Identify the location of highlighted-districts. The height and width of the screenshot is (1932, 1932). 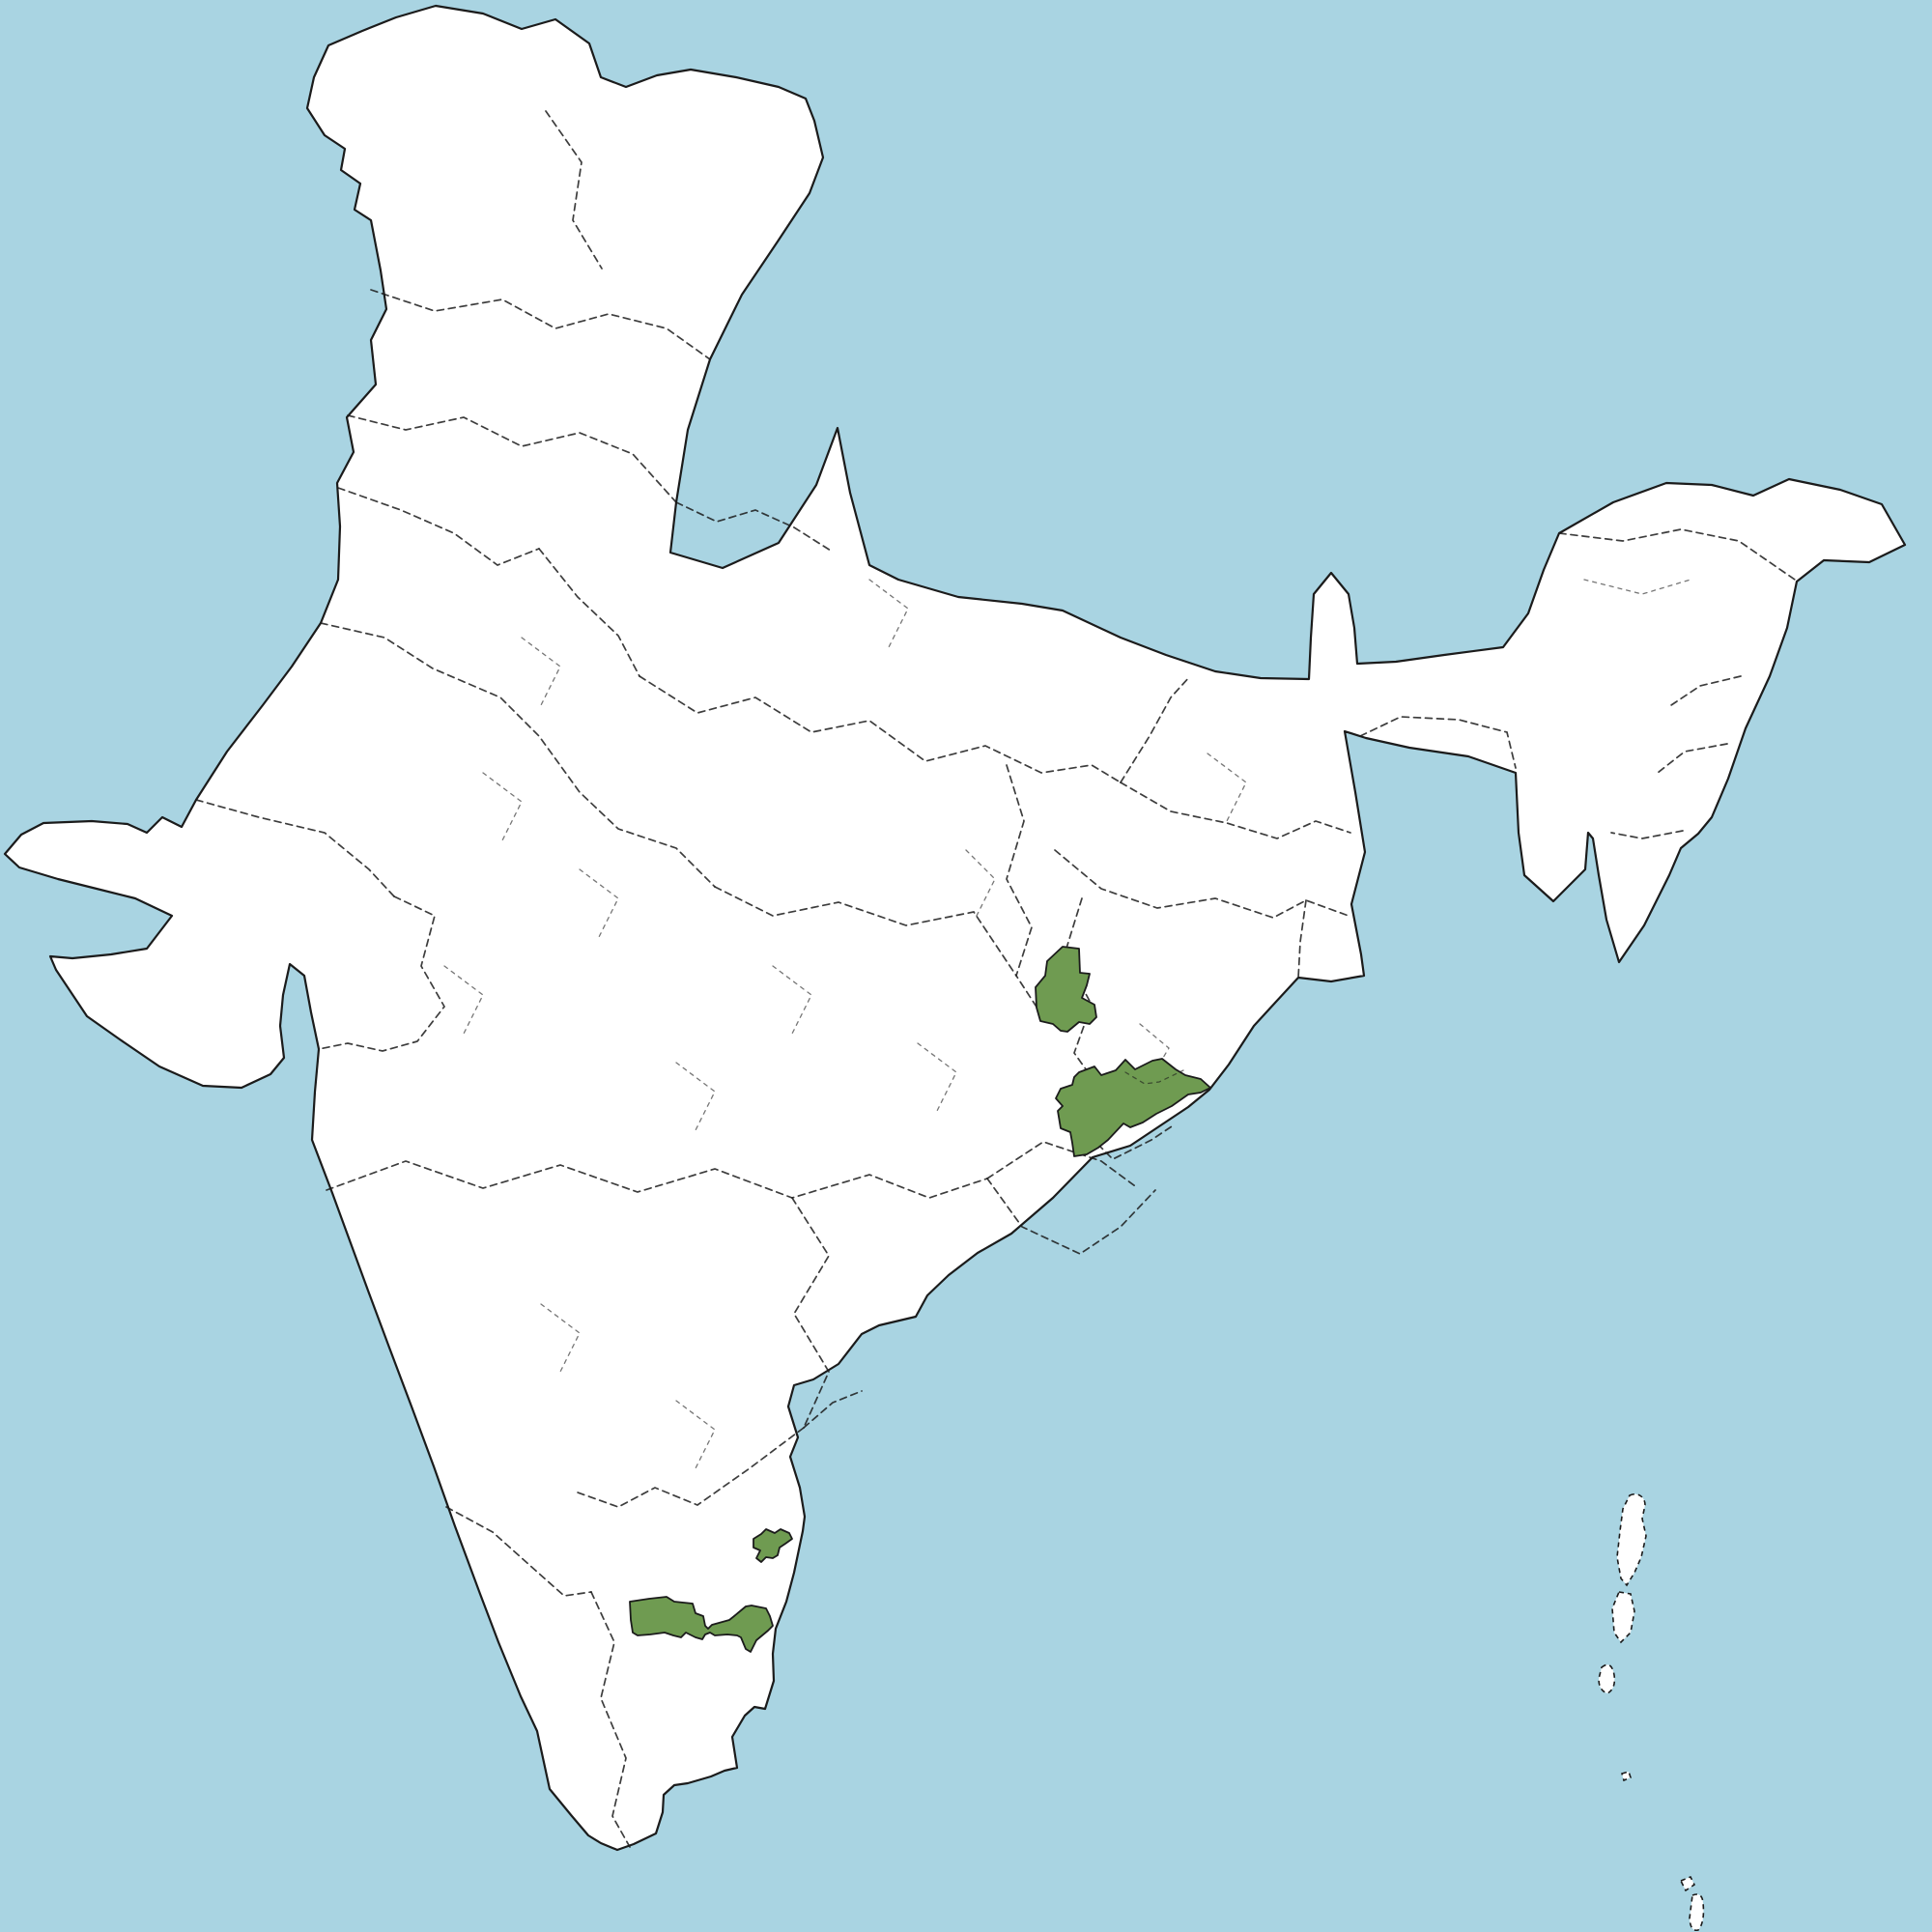
(920, 1299).